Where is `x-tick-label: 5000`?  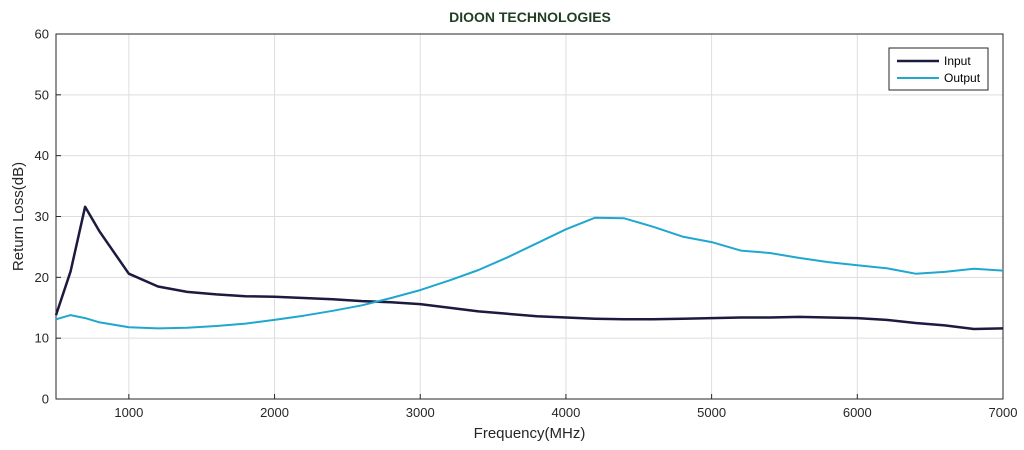
x-tick-label: 5000 is located at coordinates (711, 412).